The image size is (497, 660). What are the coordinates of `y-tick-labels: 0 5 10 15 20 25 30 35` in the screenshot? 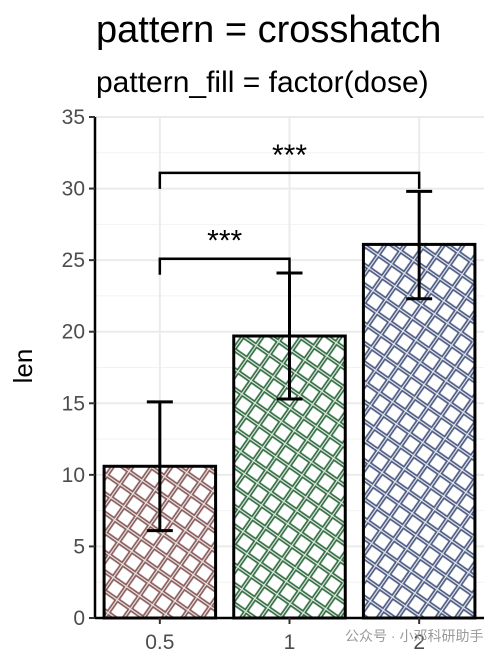 It's located at (73, 368).